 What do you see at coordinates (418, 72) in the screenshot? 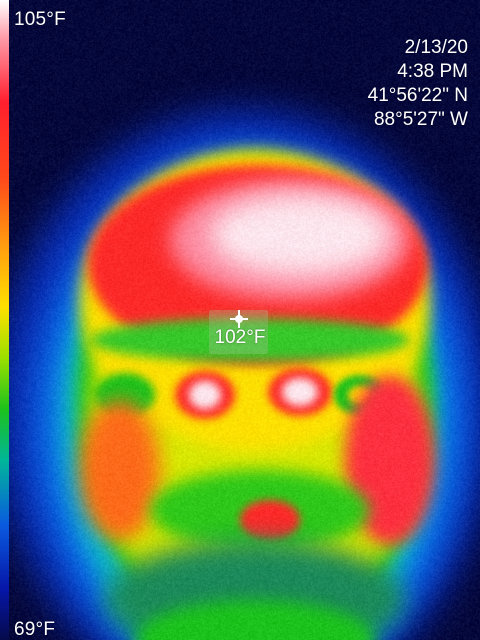
I see `capture-time: 4:38 PM` at bounding box center [418, 72].